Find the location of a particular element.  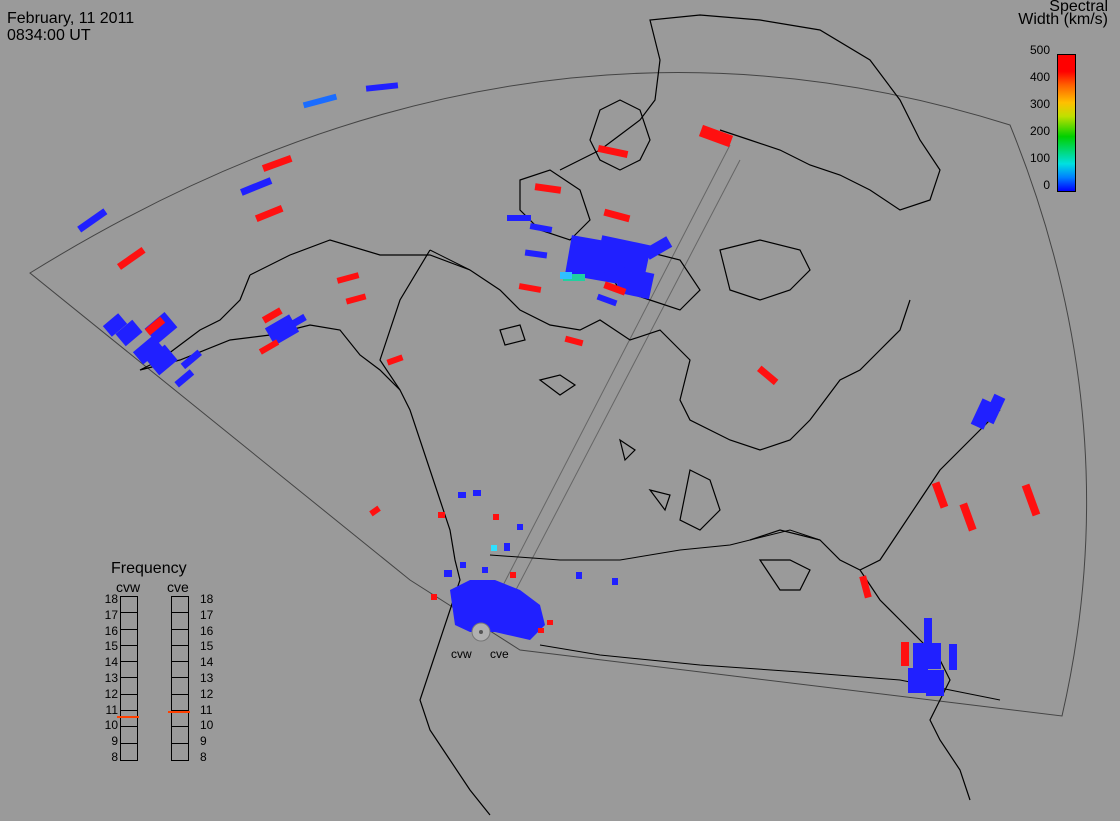

spectral-width-colorbar is located at coordinates (1066, 123).